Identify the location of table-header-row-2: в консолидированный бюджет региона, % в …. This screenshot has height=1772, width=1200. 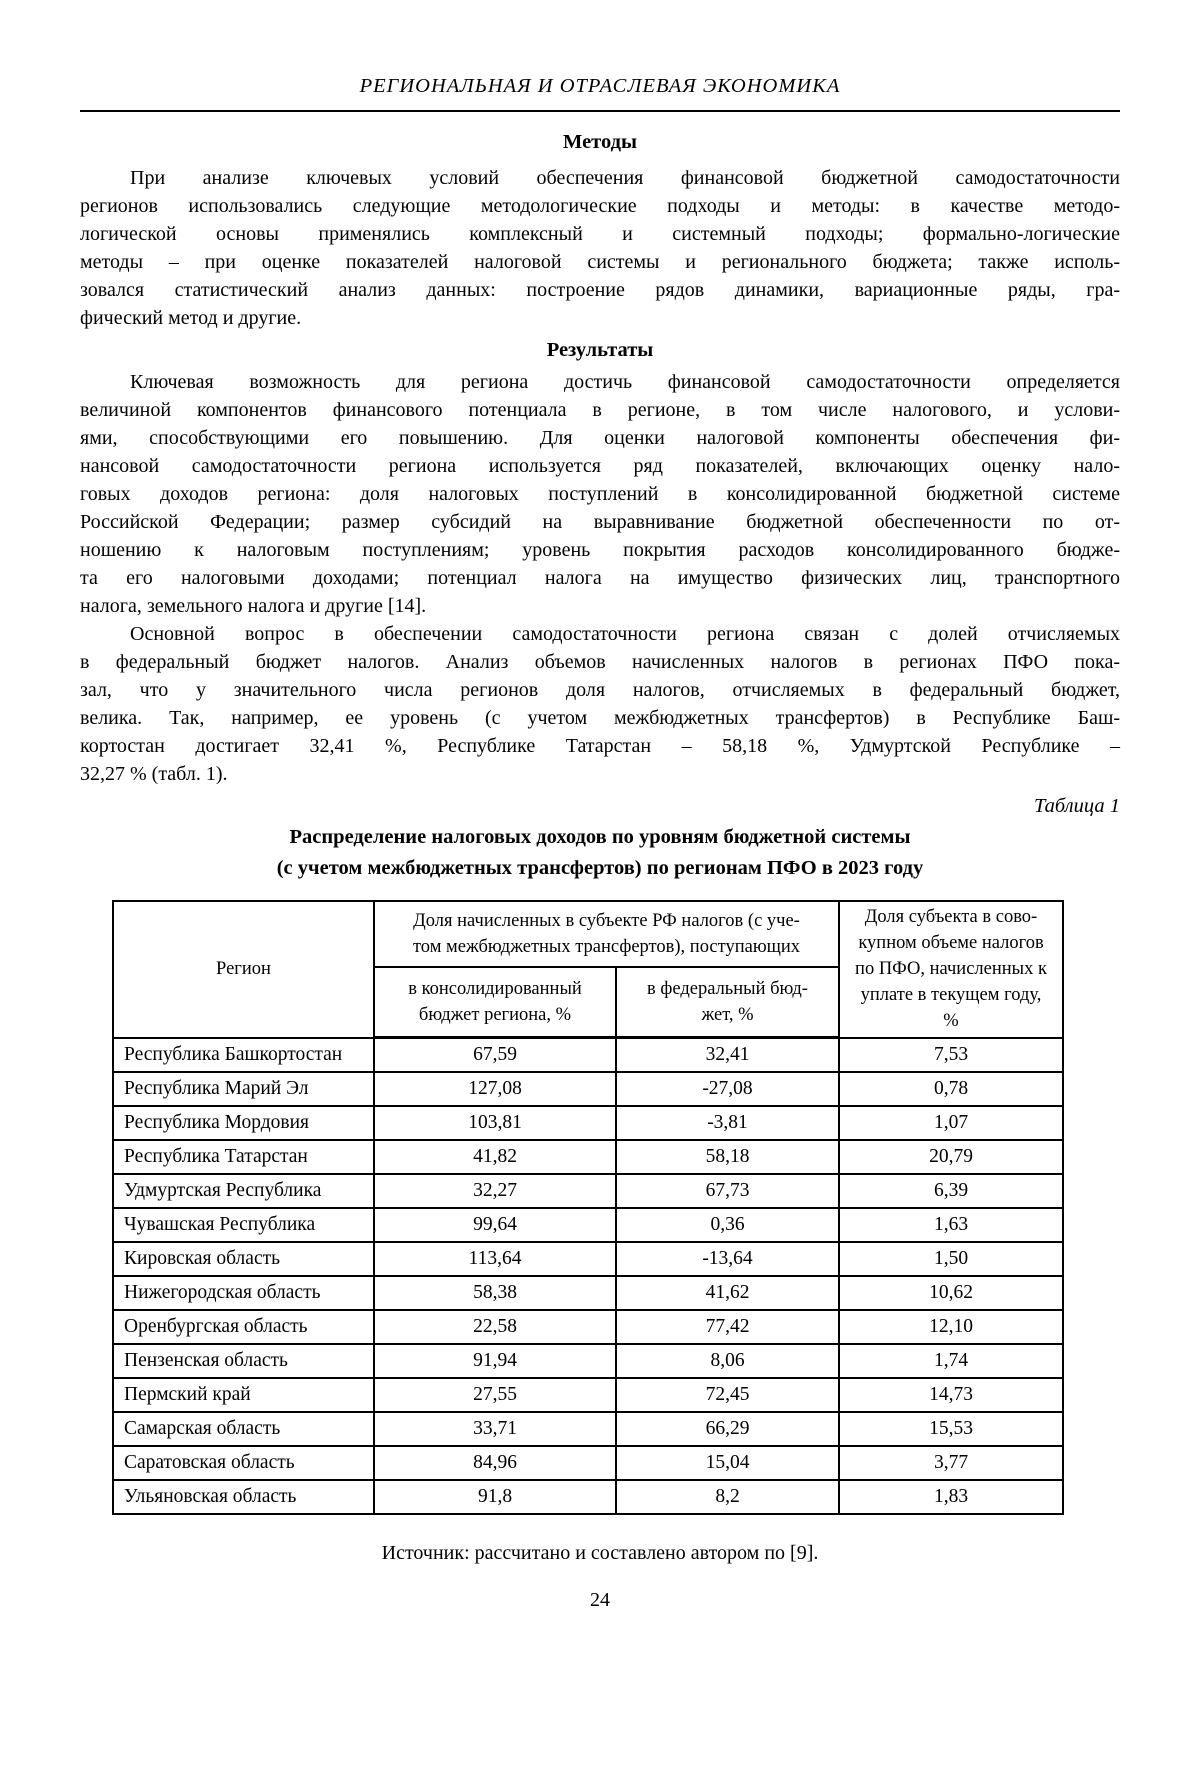
(588, 1002).